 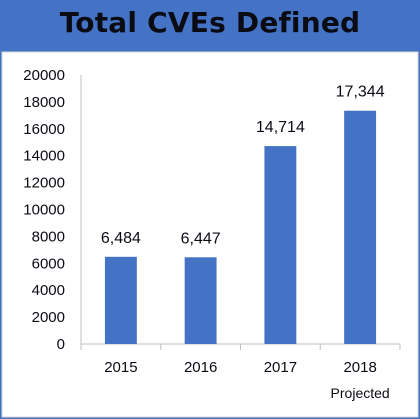 What do you see at coordinates (360, 227) in the screenshot?
I see `bar-2018` at bounding box center [360, 227].